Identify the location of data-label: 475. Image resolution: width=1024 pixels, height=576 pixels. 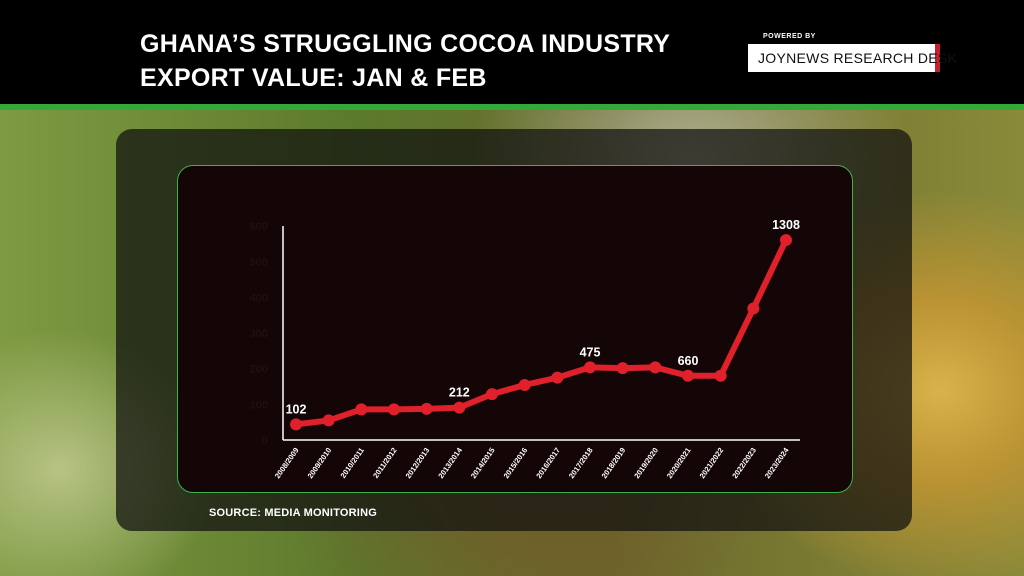
(590, 352).